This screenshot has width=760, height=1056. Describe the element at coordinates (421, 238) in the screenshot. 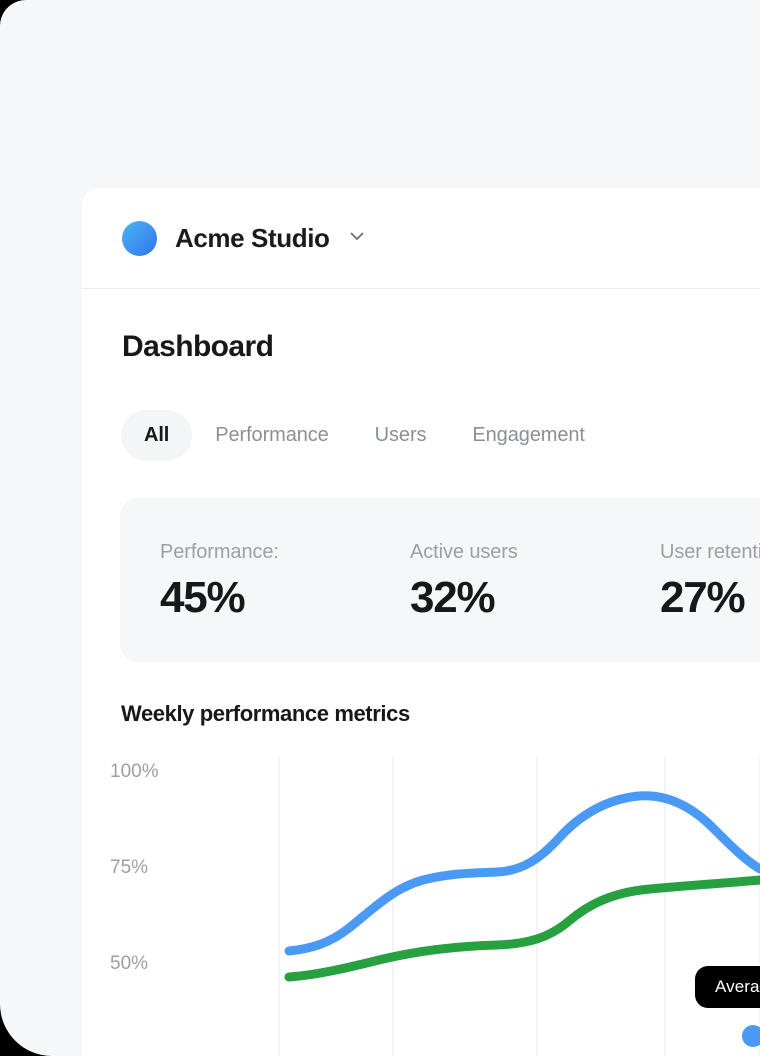

I see `workspace-header: Acme Studio` at that location.